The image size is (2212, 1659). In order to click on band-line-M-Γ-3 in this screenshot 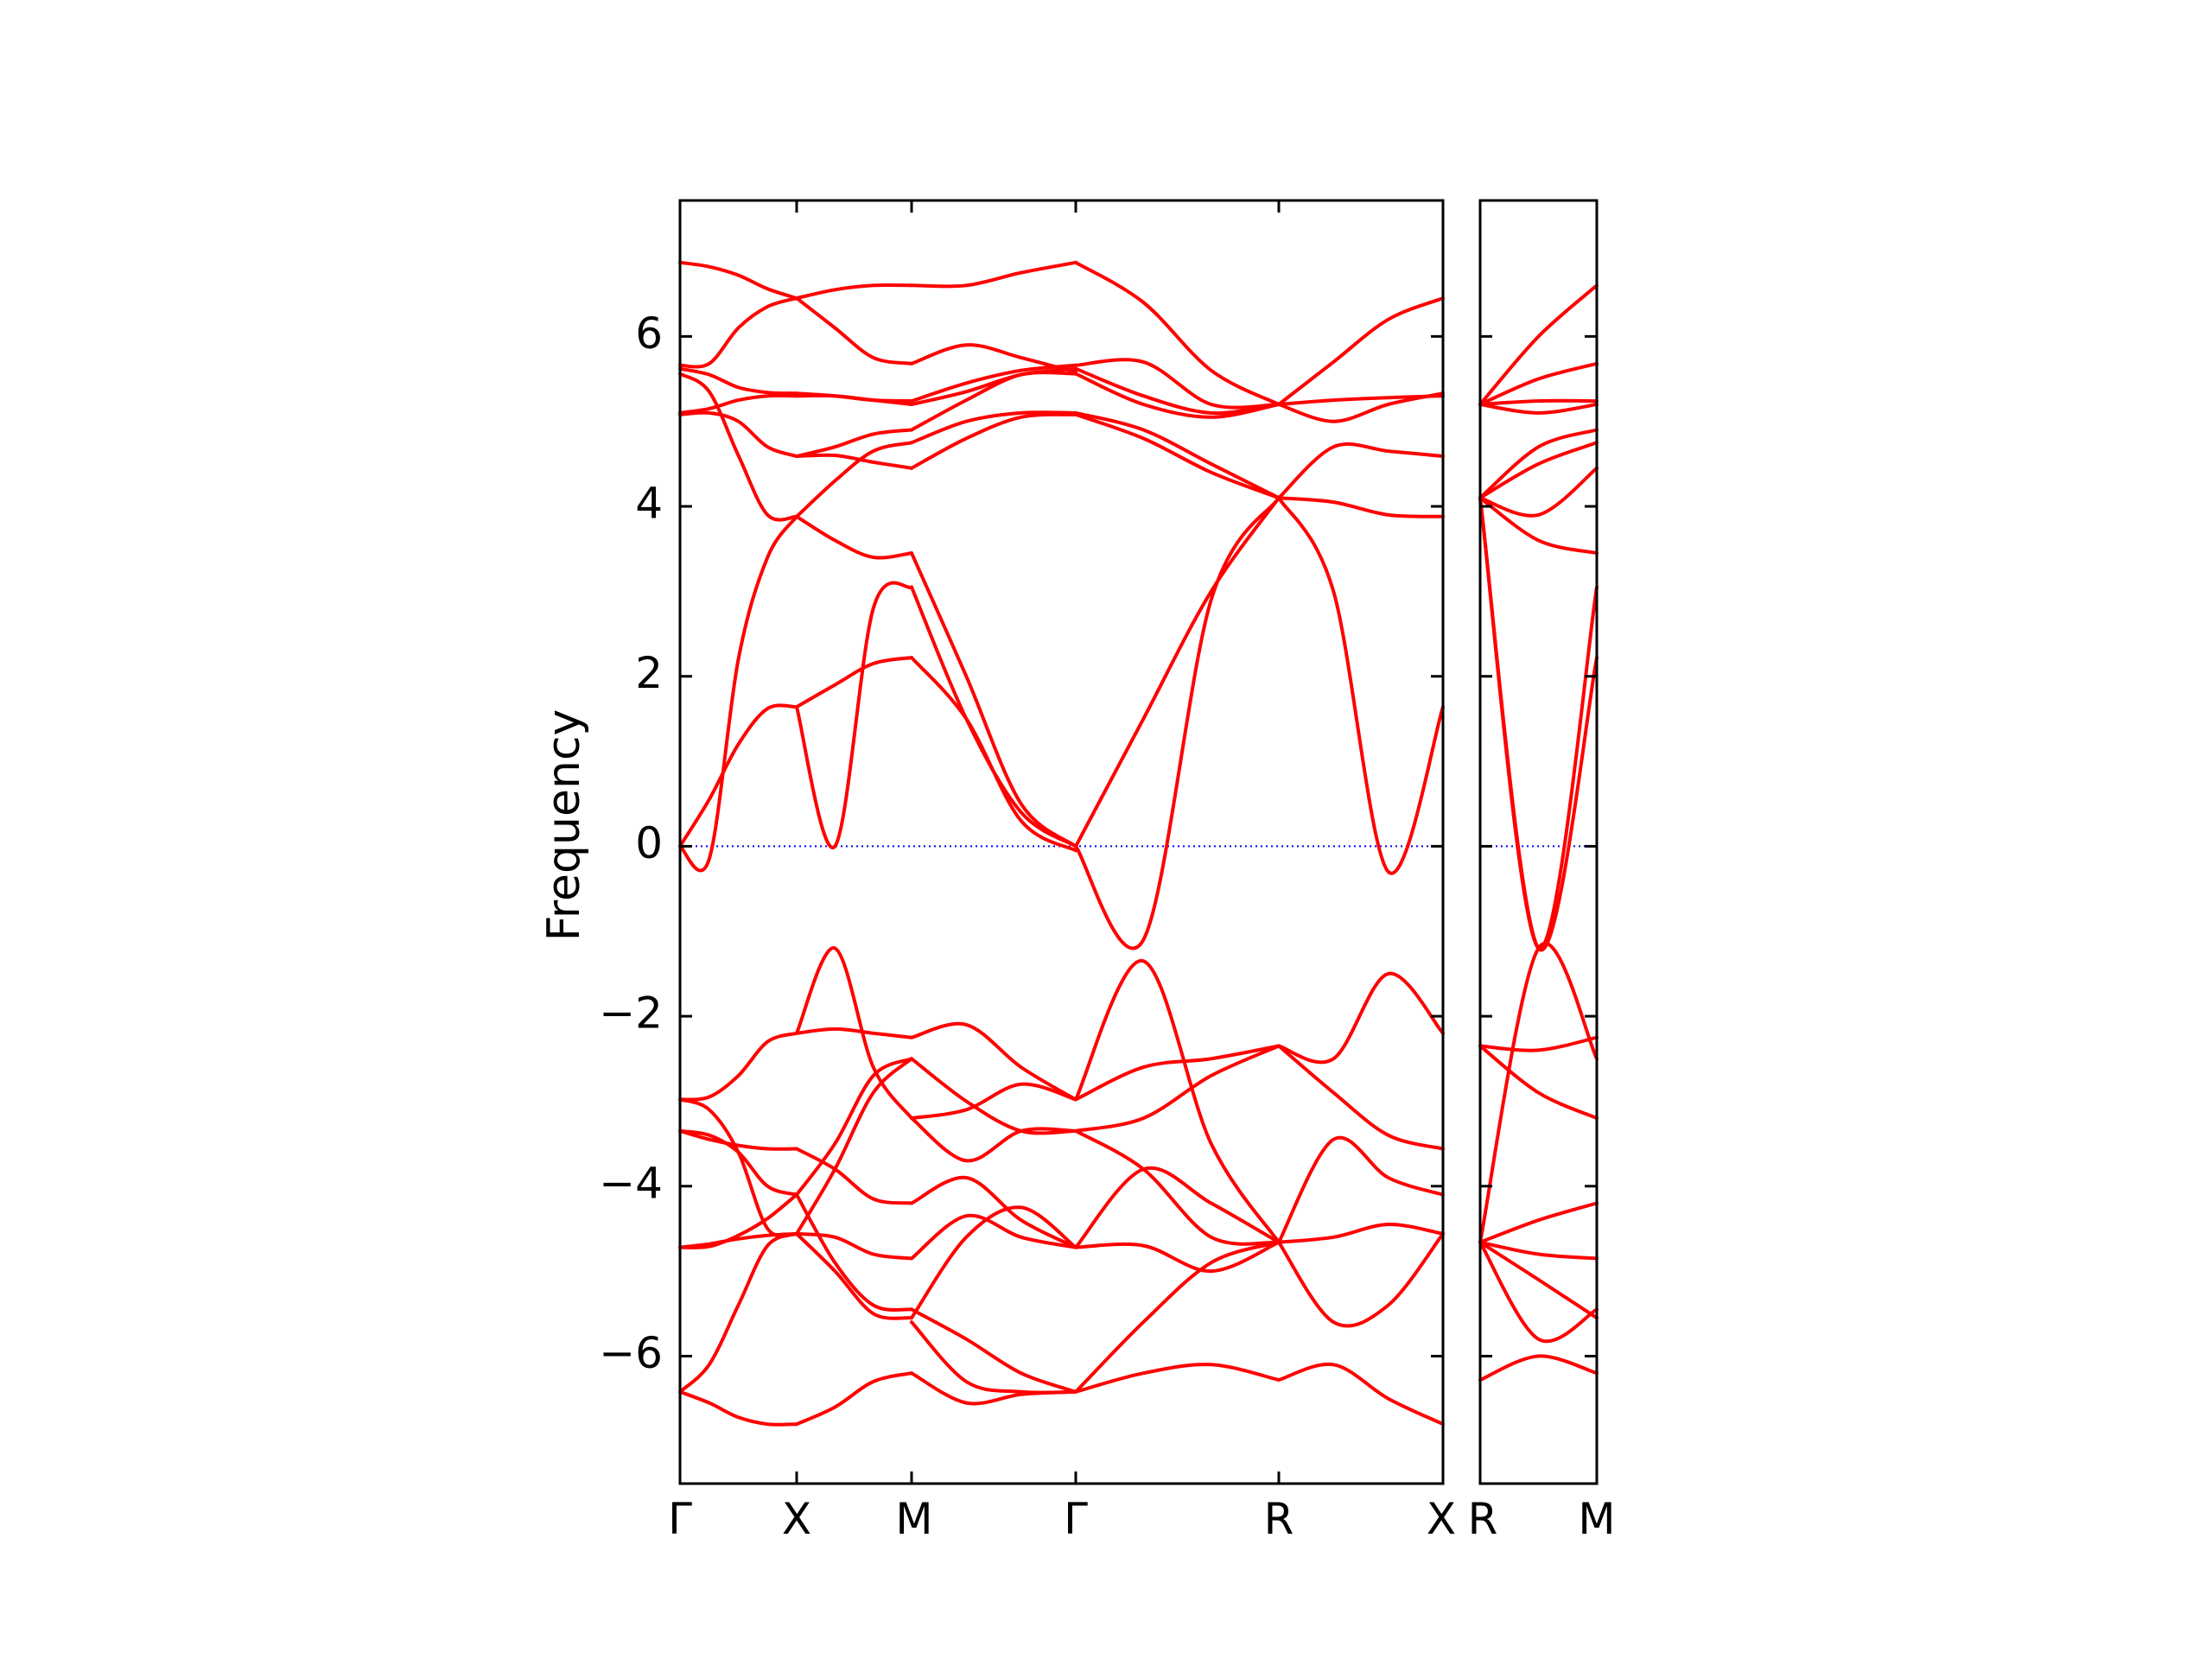, I will do `click(994, 386)`.